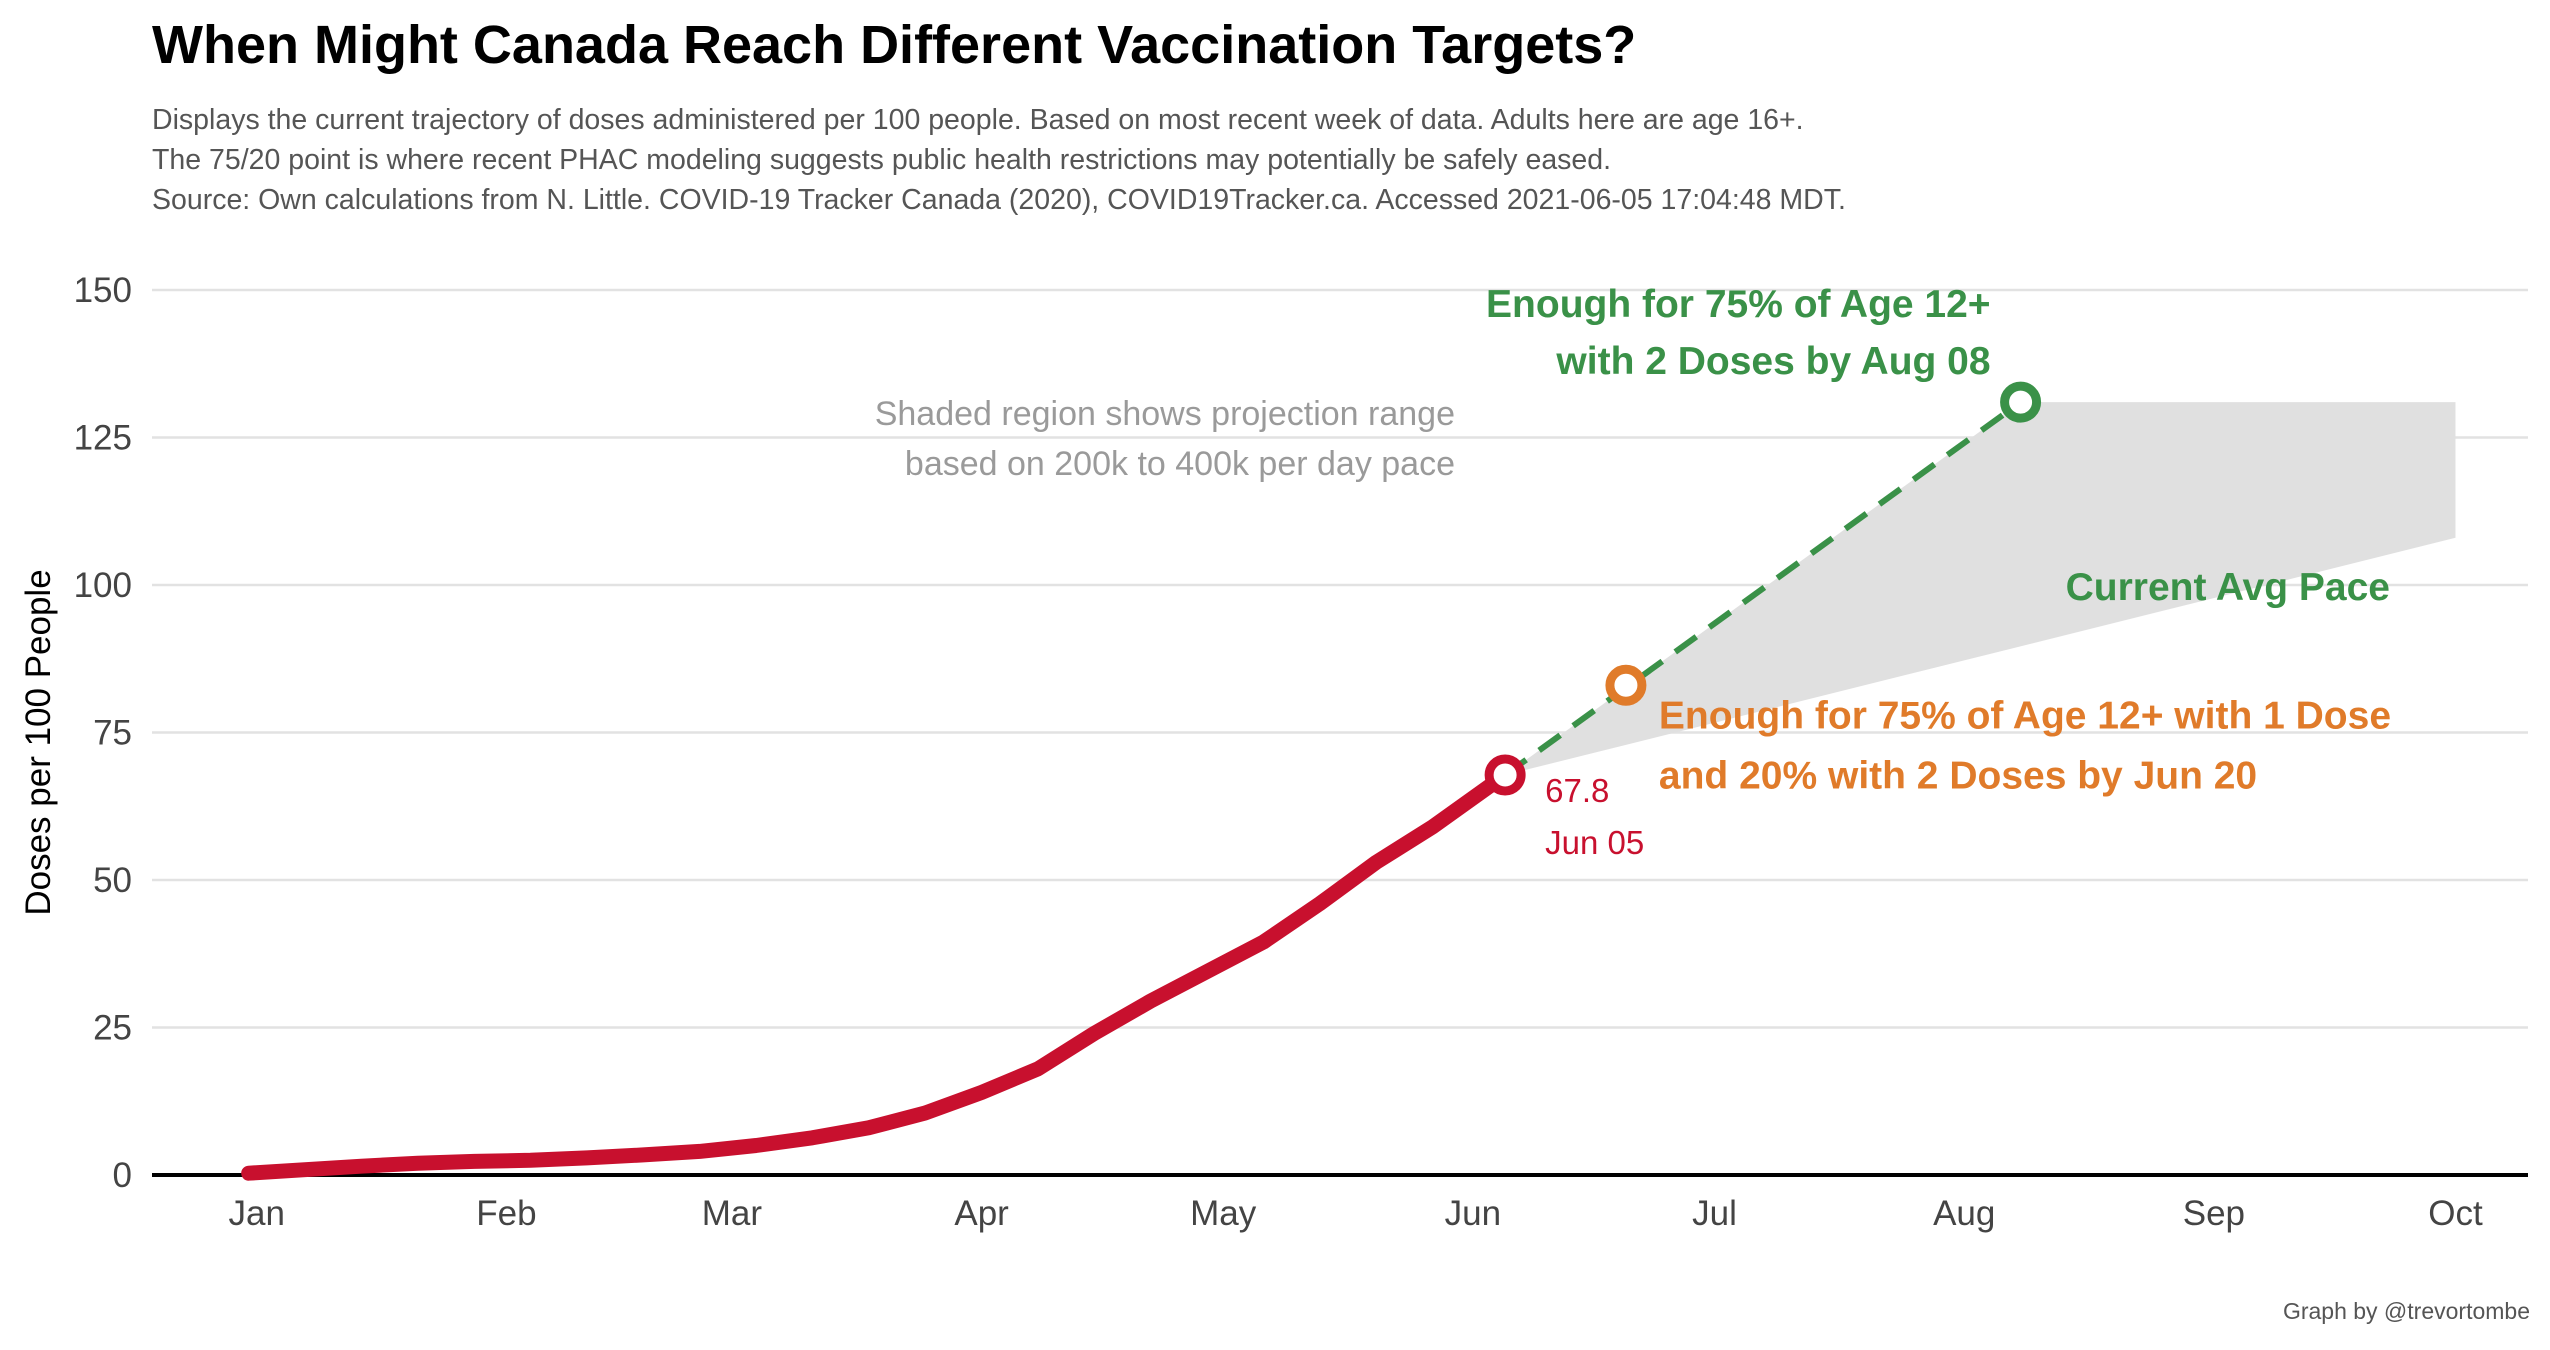  Describe the element at coordinates (122, 1175) in the screenshot. I see `y-tick-label: 0` at that location.